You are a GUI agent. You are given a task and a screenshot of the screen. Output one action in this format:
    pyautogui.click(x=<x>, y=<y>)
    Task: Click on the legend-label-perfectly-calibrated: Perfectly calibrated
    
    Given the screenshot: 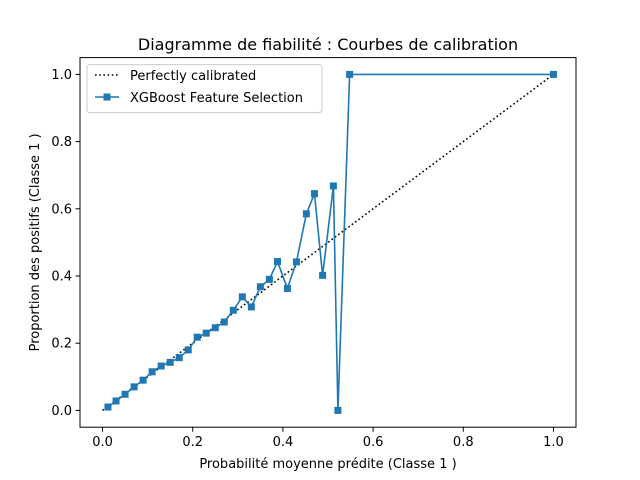 What is the action you would take?
    pyautogui.click(x=193, y=76)
    